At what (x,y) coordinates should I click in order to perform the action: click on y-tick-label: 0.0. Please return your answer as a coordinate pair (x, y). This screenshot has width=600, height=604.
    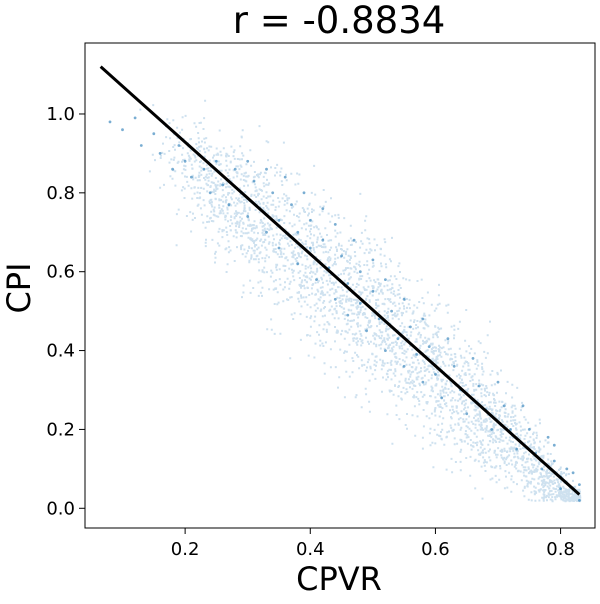
    Looking at the image, I should click on (60, 508).